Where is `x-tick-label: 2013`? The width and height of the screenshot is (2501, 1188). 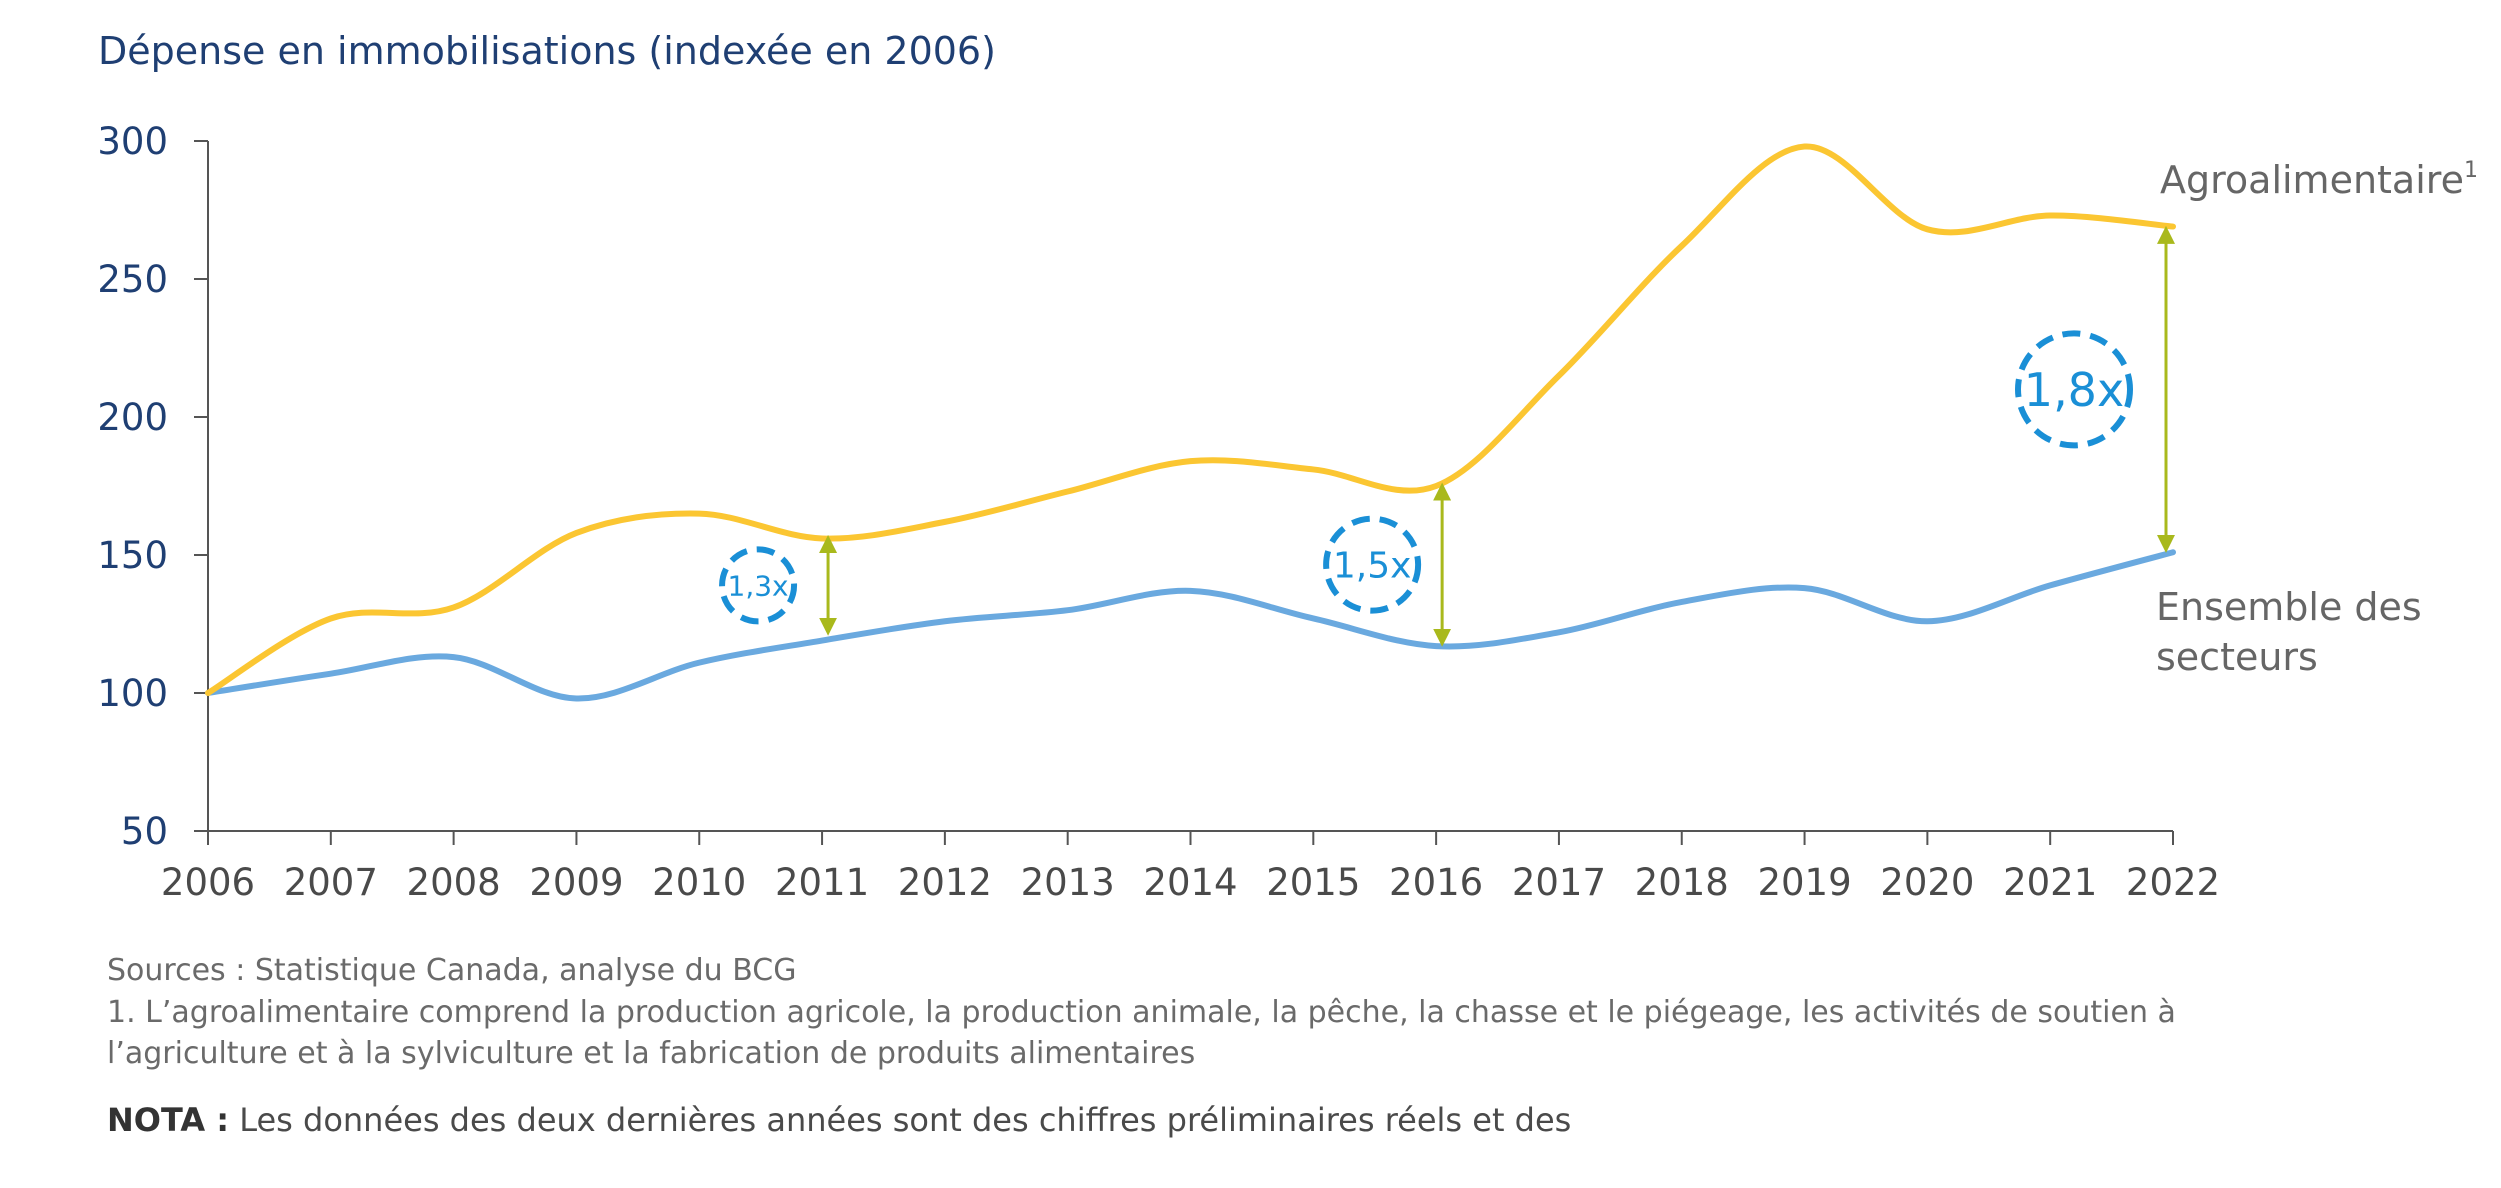 x-tick-label: 2013 is located at coordinates (1068, 882).